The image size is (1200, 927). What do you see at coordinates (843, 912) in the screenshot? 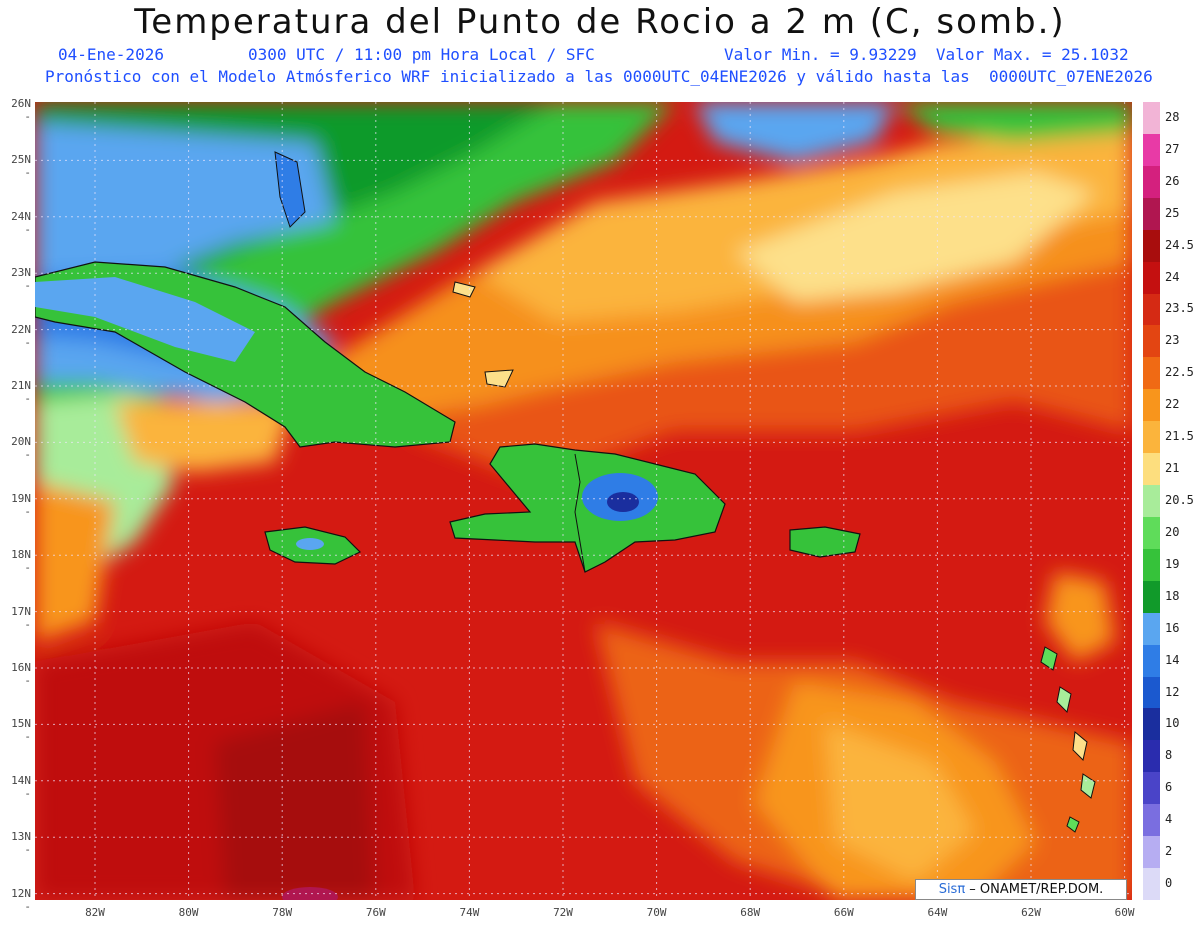
I see `longitude-label: 66W` at bounding box center [843, 912].